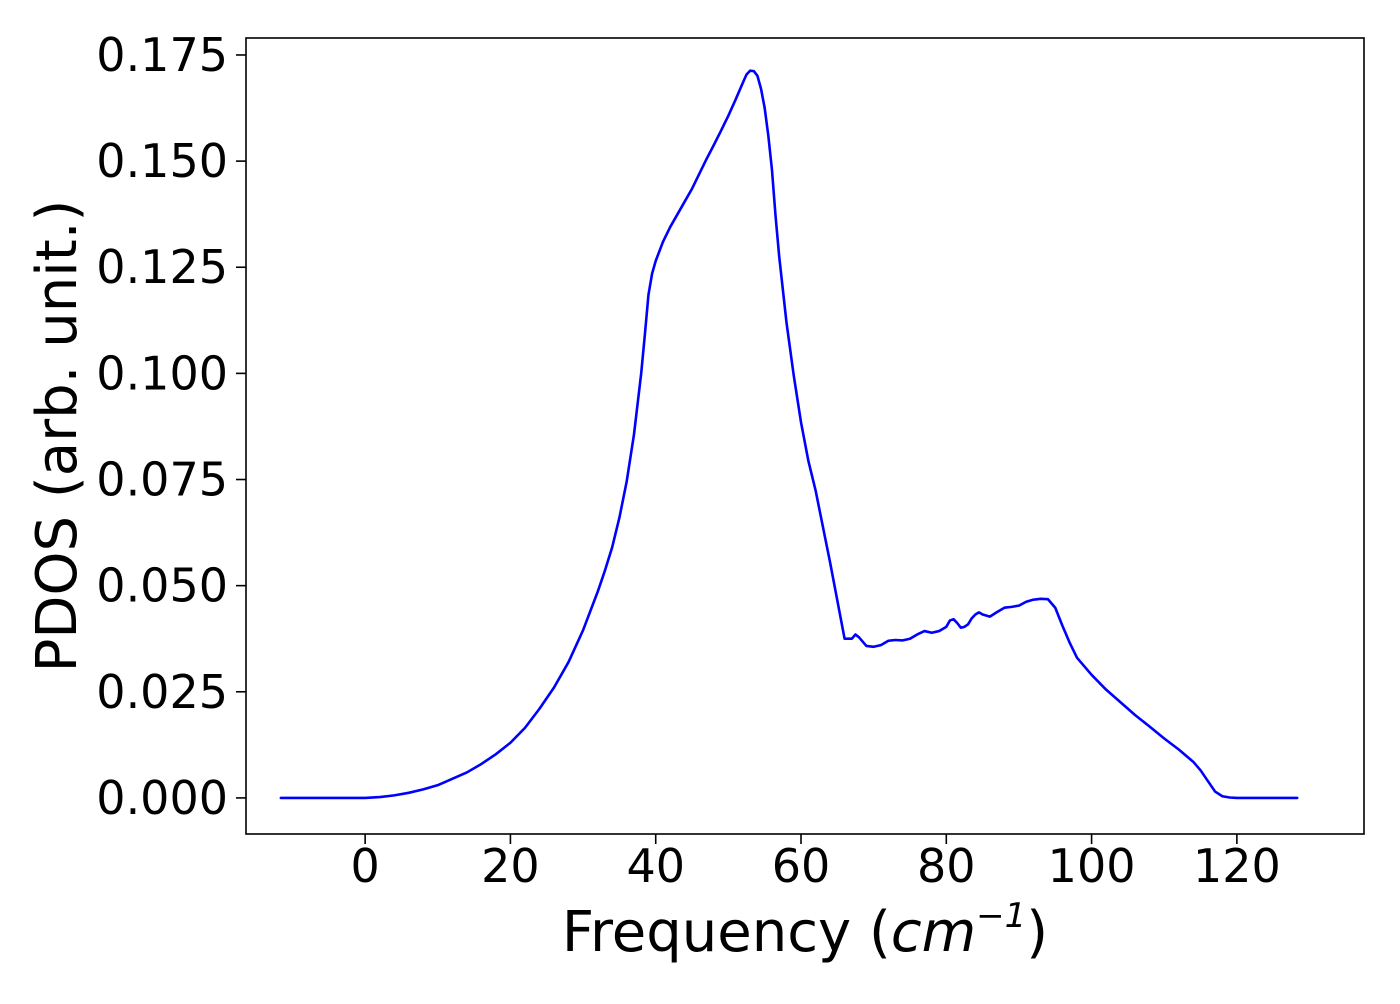 This screenshot has width=1400, height=1004. What do you see at coordinates (1001, 916) in the screenshot?
I see `x-axis-label-exponent: −1` at bounding box center [1001, 916].